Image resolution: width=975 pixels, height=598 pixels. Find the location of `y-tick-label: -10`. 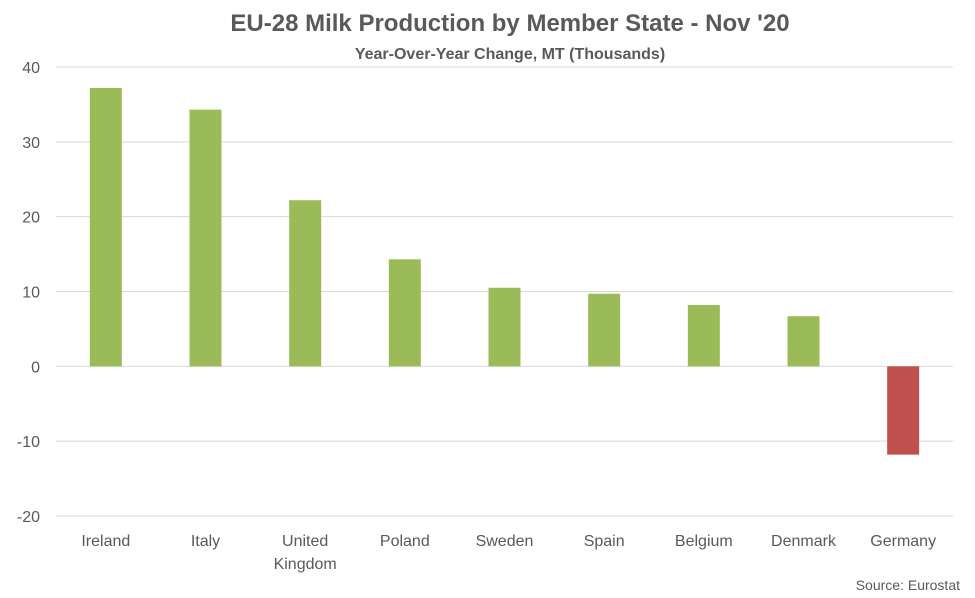

y-tick-label: -10 is located at coordinates (28, 442).